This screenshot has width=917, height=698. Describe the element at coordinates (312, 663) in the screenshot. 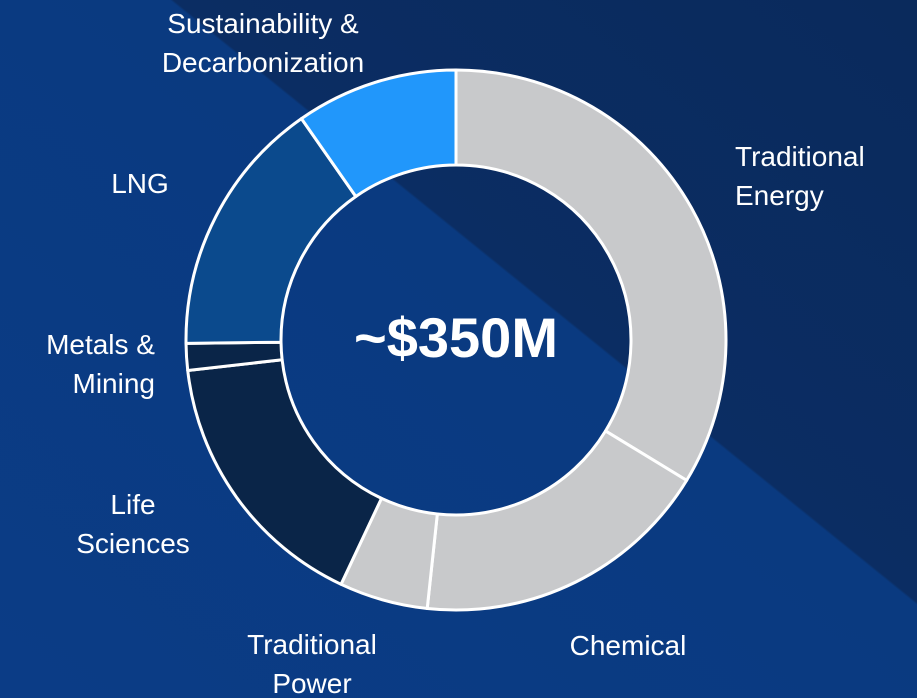

I see `segment-label: Traditional Power` at that location.